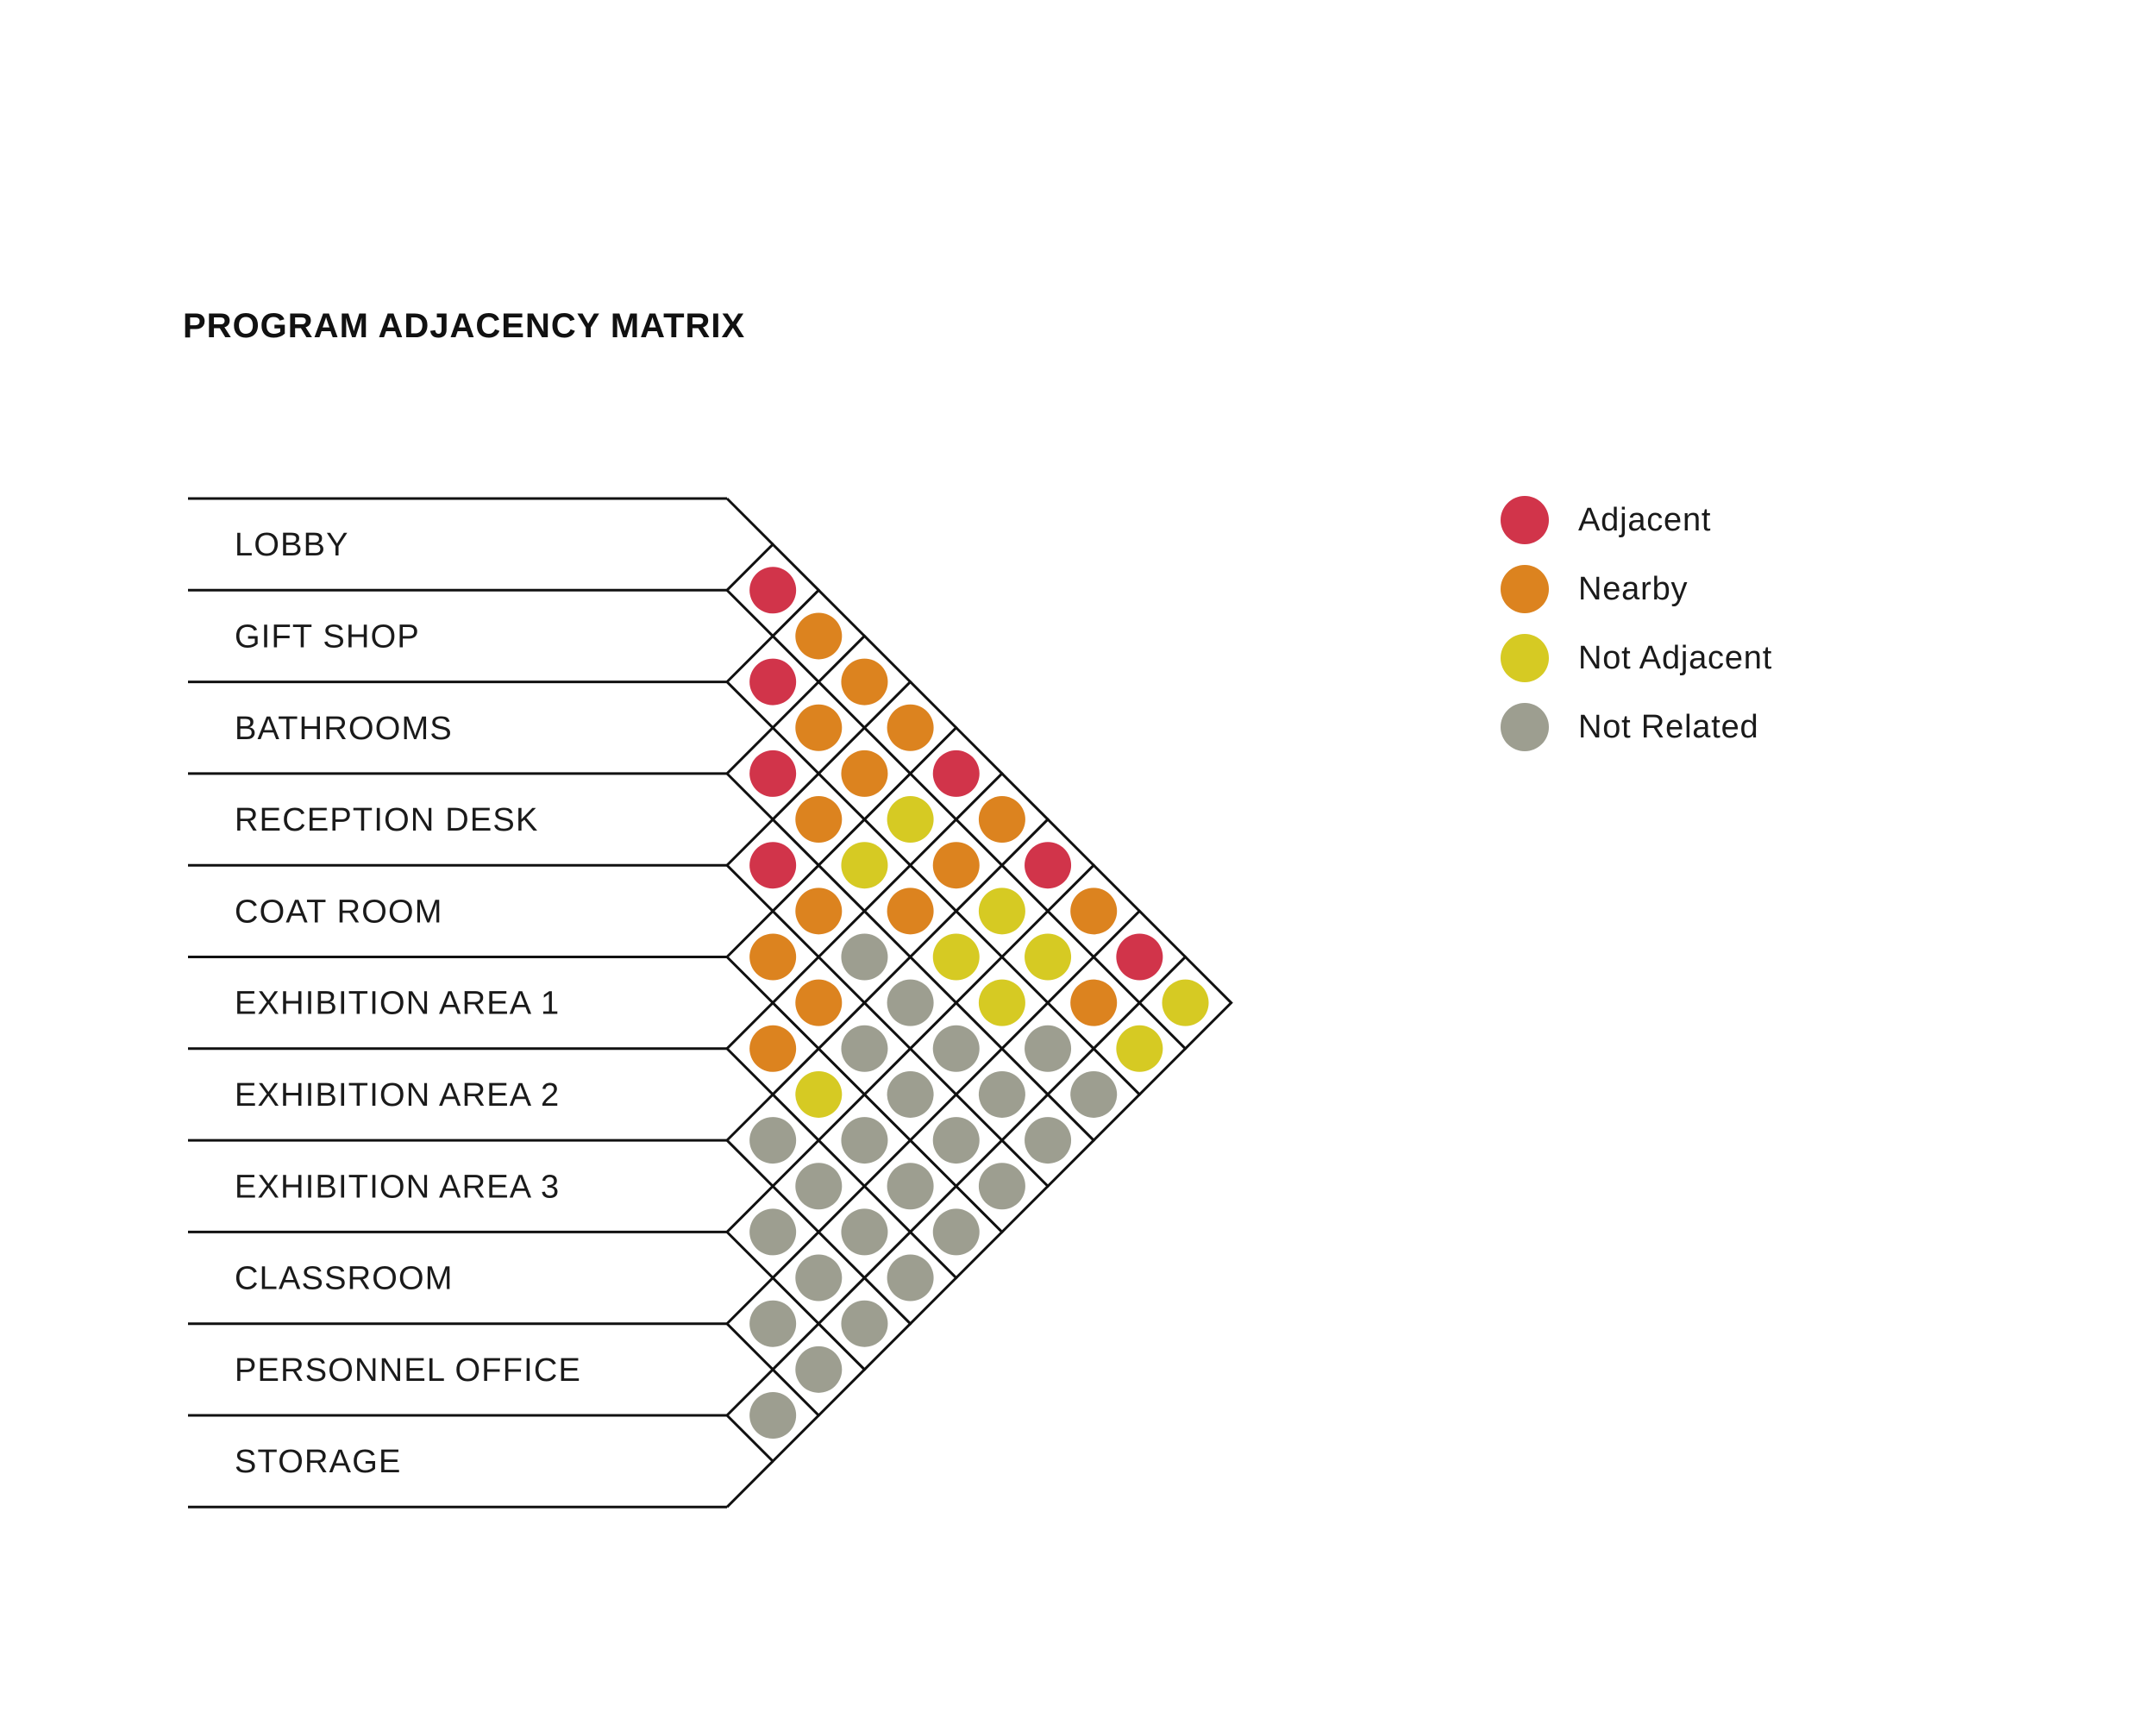 The image size is (2156, 1725). What do you see at coordinates (1668, 727) in the screenshot?
I see `legend-label: Not Related` at bounding box center [1668, 727].